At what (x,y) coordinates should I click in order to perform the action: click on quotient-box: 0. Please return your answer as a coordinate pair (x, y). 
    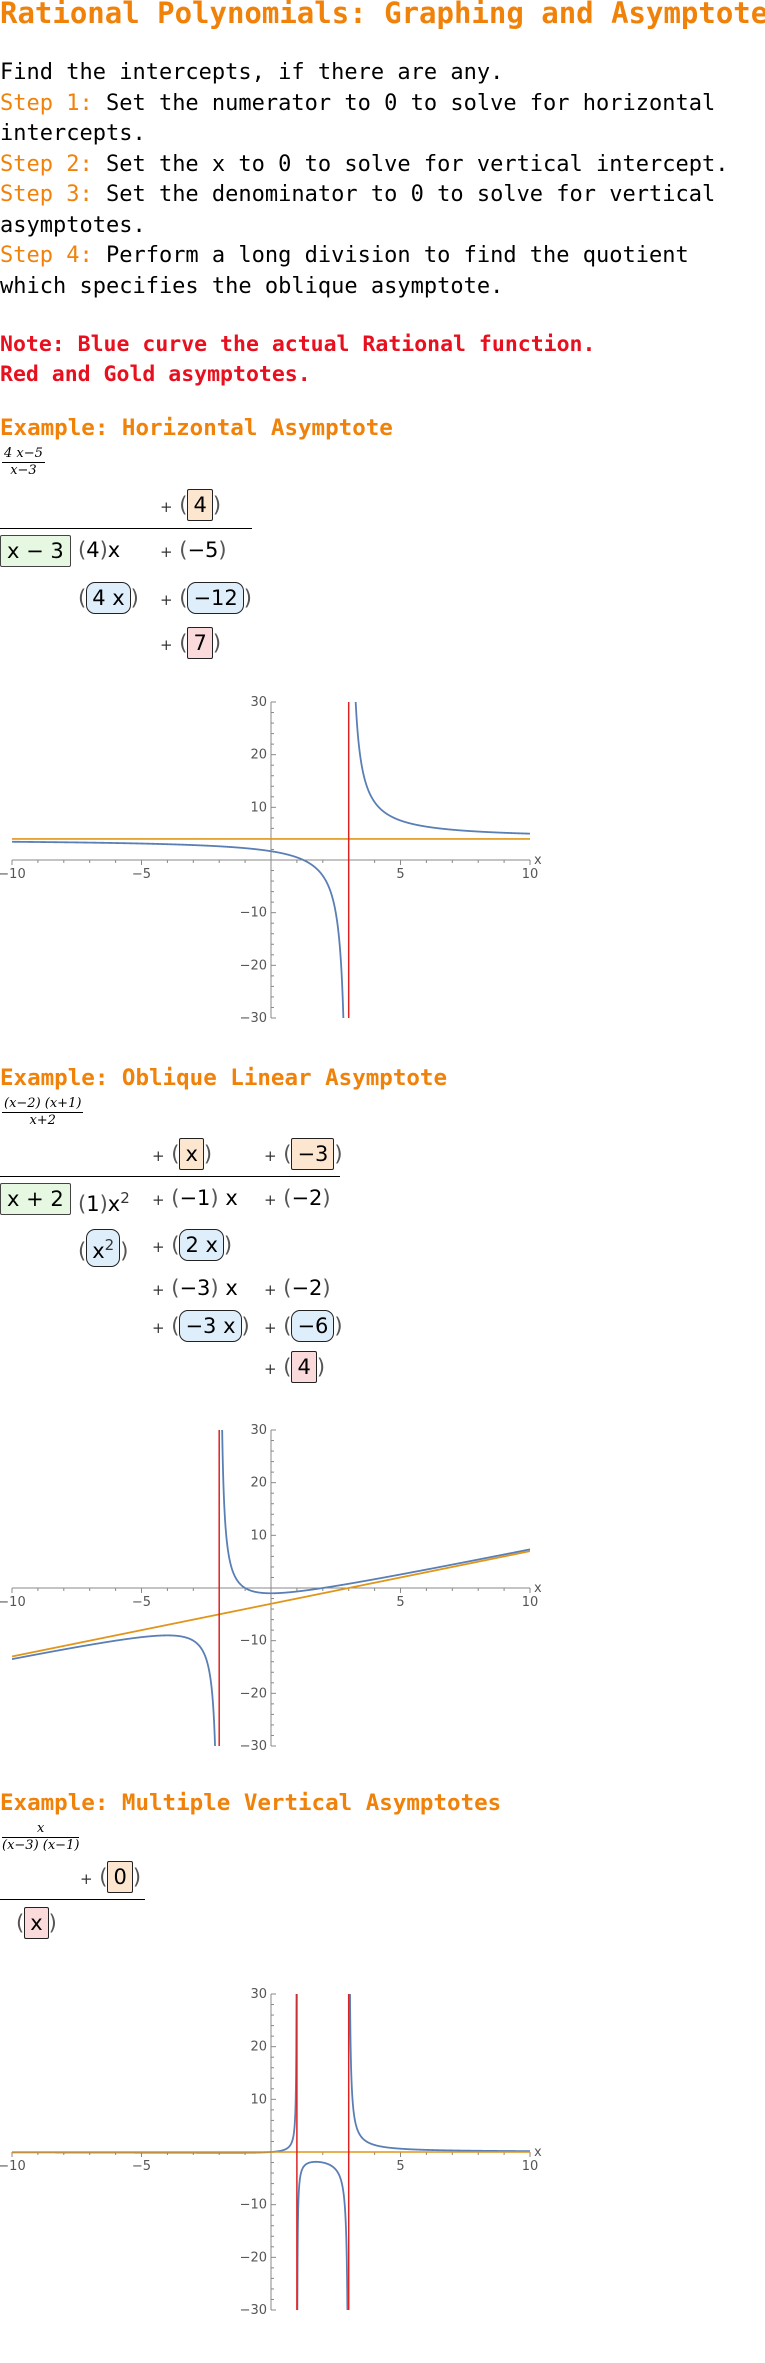
    Looking at the image, I should click on (120, 1877).